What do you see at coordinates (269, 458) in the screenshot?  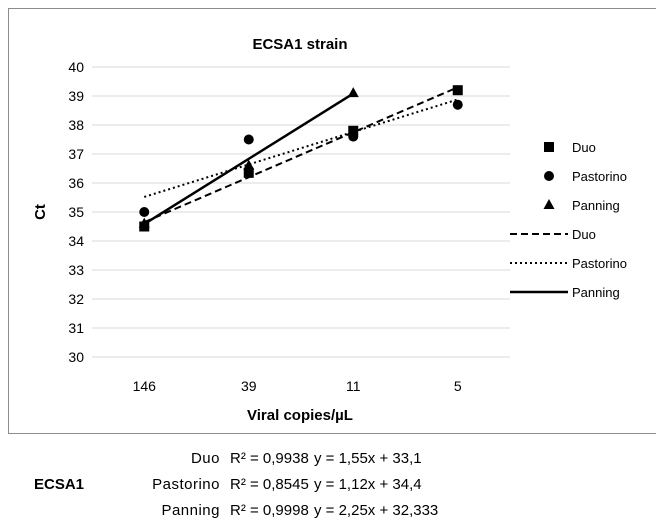 I see `regression-r2: R² = 0,9938` at bounding box center [269, 458].